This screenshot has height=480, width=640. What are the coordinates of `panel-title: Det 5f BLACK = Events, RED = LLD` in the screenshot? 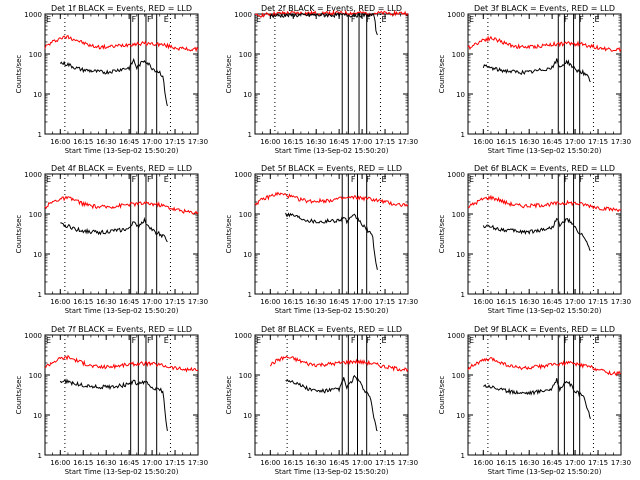 It's located at (331, 168).